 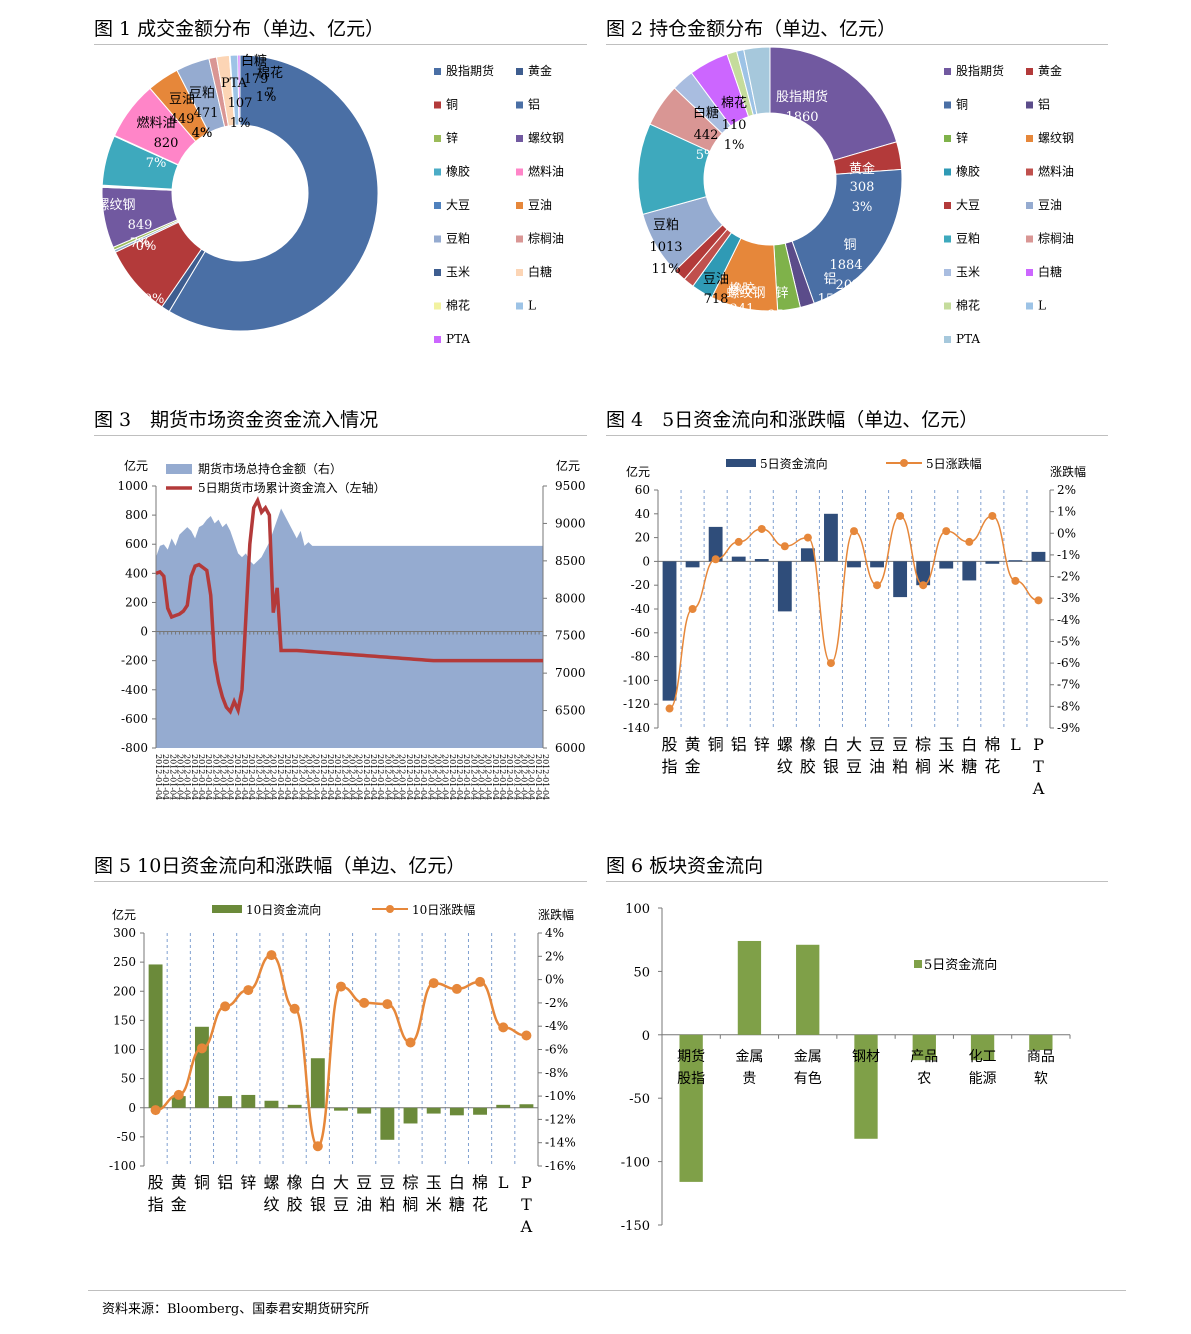 I want to click on data-label: 5%, so click(x=706, y=155).